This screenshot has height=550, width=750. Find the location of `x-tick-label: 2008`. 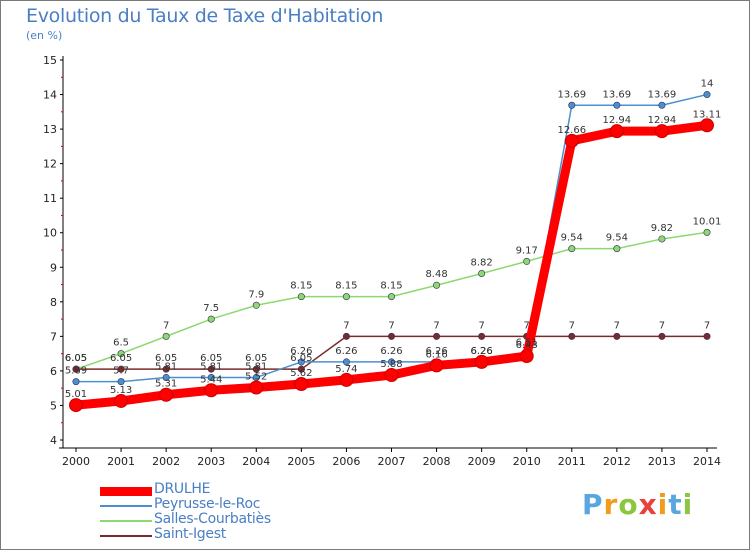

x-tick-label: 2008 is located at coordinates (437, 461).